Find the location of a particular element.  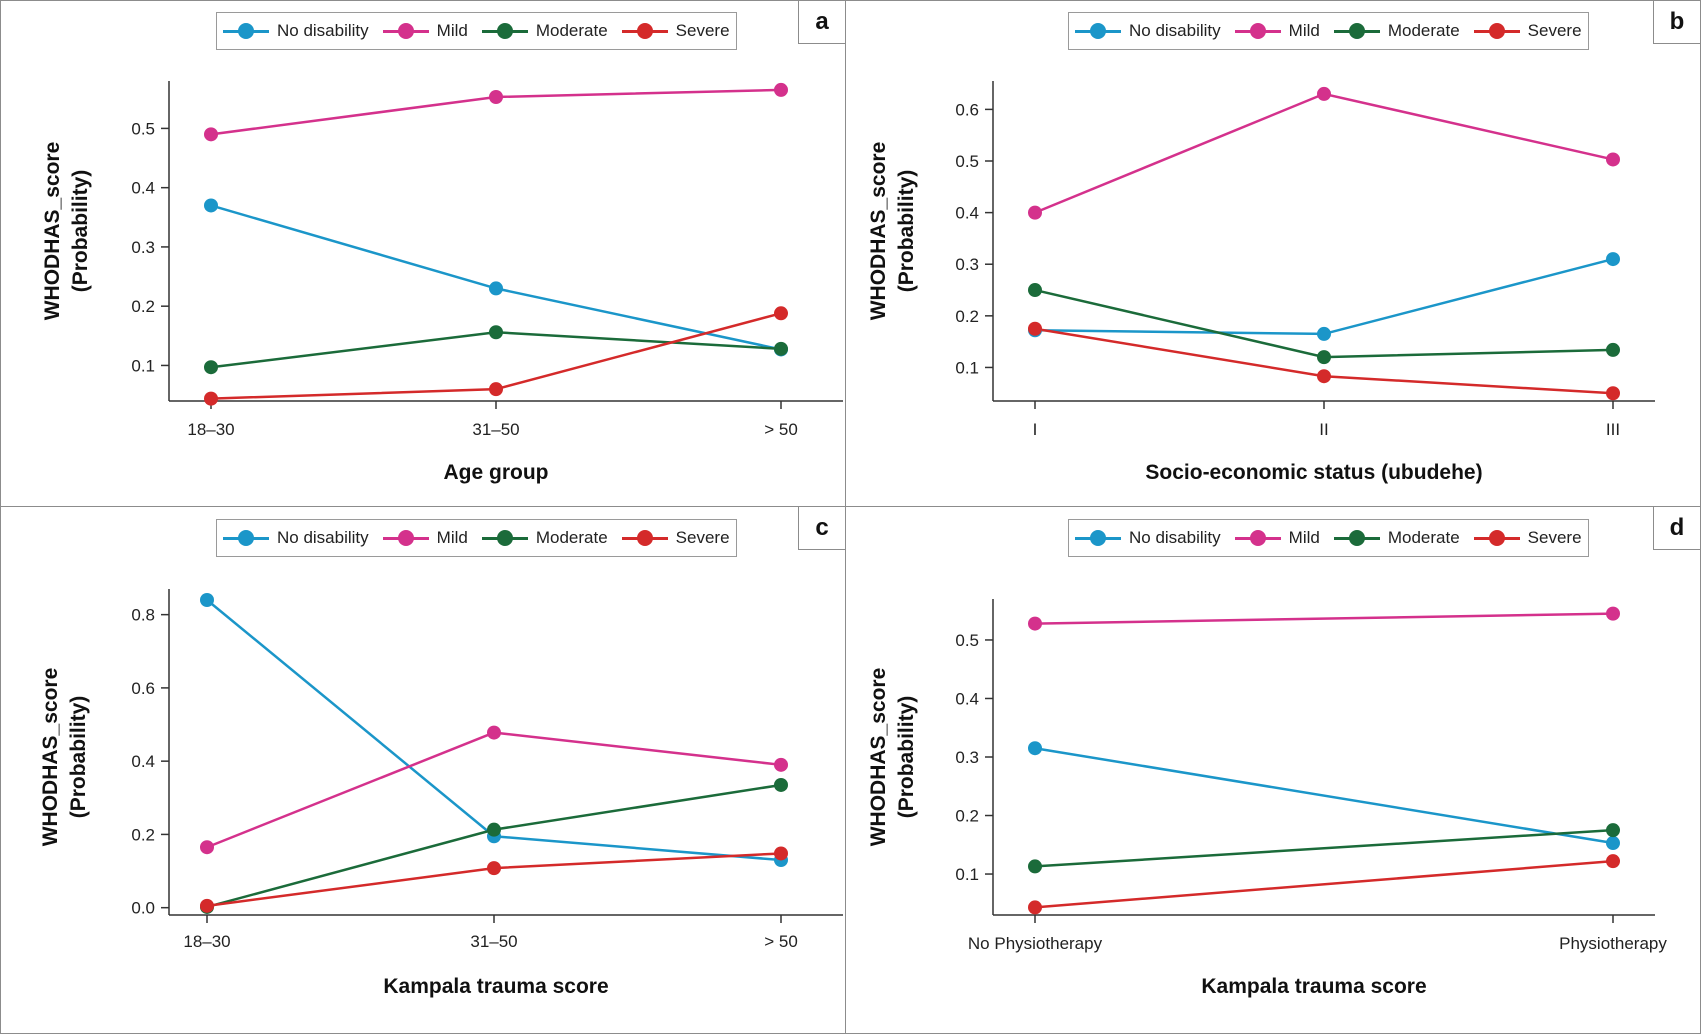

panel-letter-b: b is located at coordinates (1677, 22).